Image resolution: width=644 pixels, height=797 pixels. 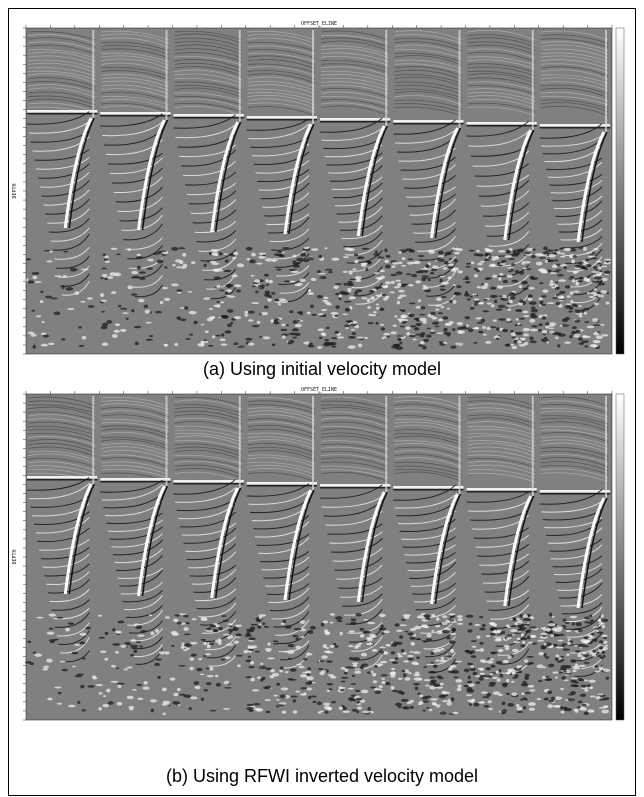 I want to click on top-axis-title: OFFSET_ELINE, so click(x=319, y=390).